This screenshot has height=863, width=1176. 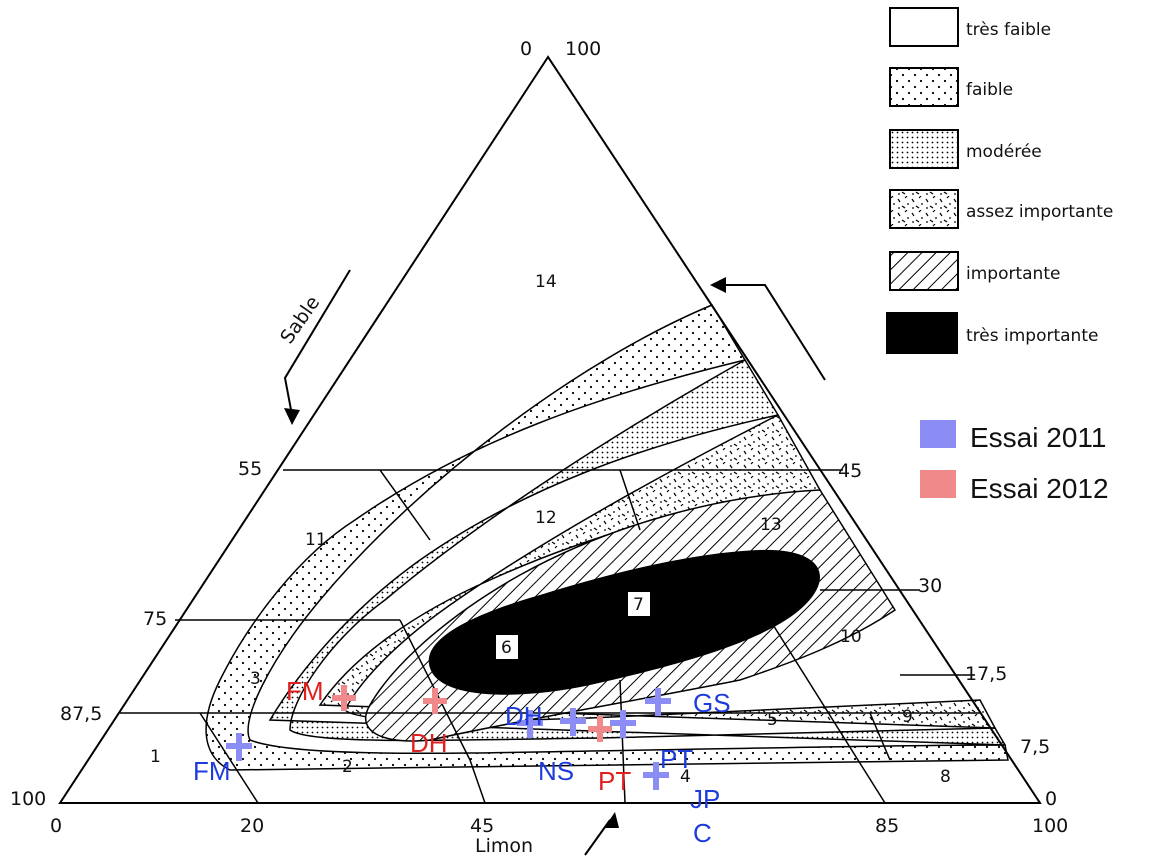 What do you see at coordinates (250, 469) in the screenshot?
I see `axis-left-55: 55` at bounding box center [250, 469].